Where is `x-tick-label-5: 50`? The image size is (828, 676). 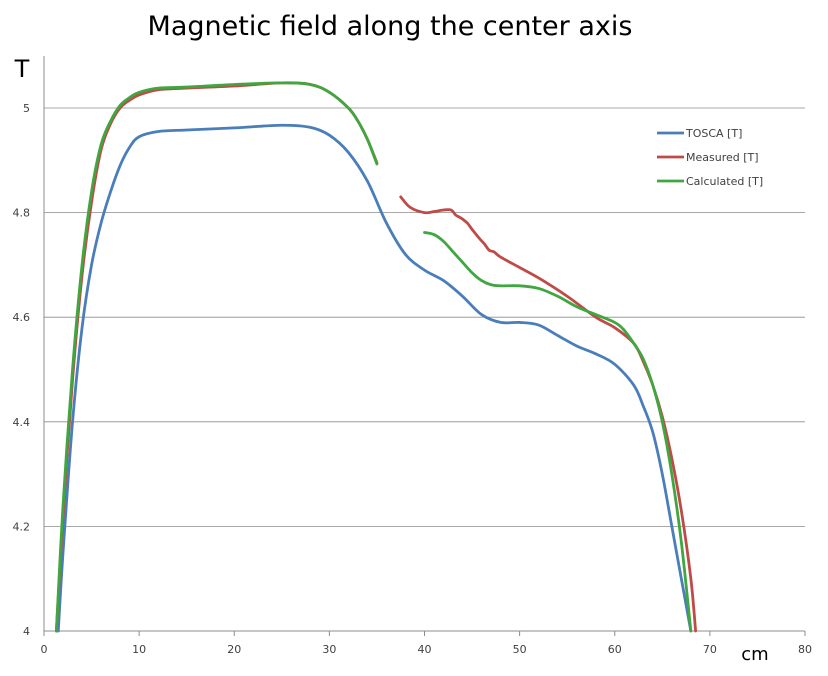
x-tick-label-5: 50 is located at coordinates (520, 649).